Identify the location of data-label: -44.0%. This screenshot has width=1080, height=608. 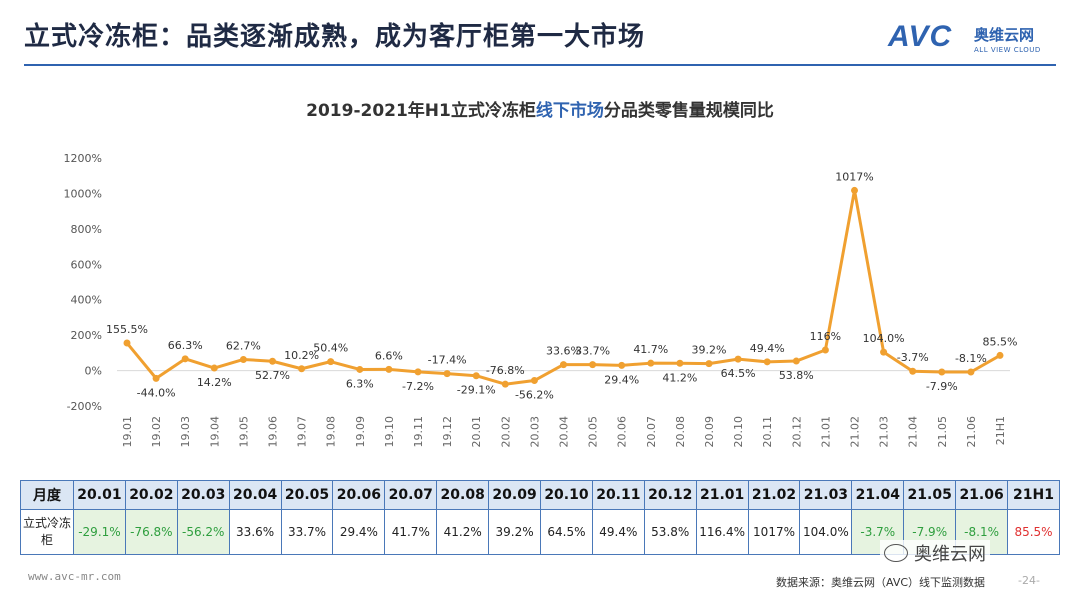
(156, 392).